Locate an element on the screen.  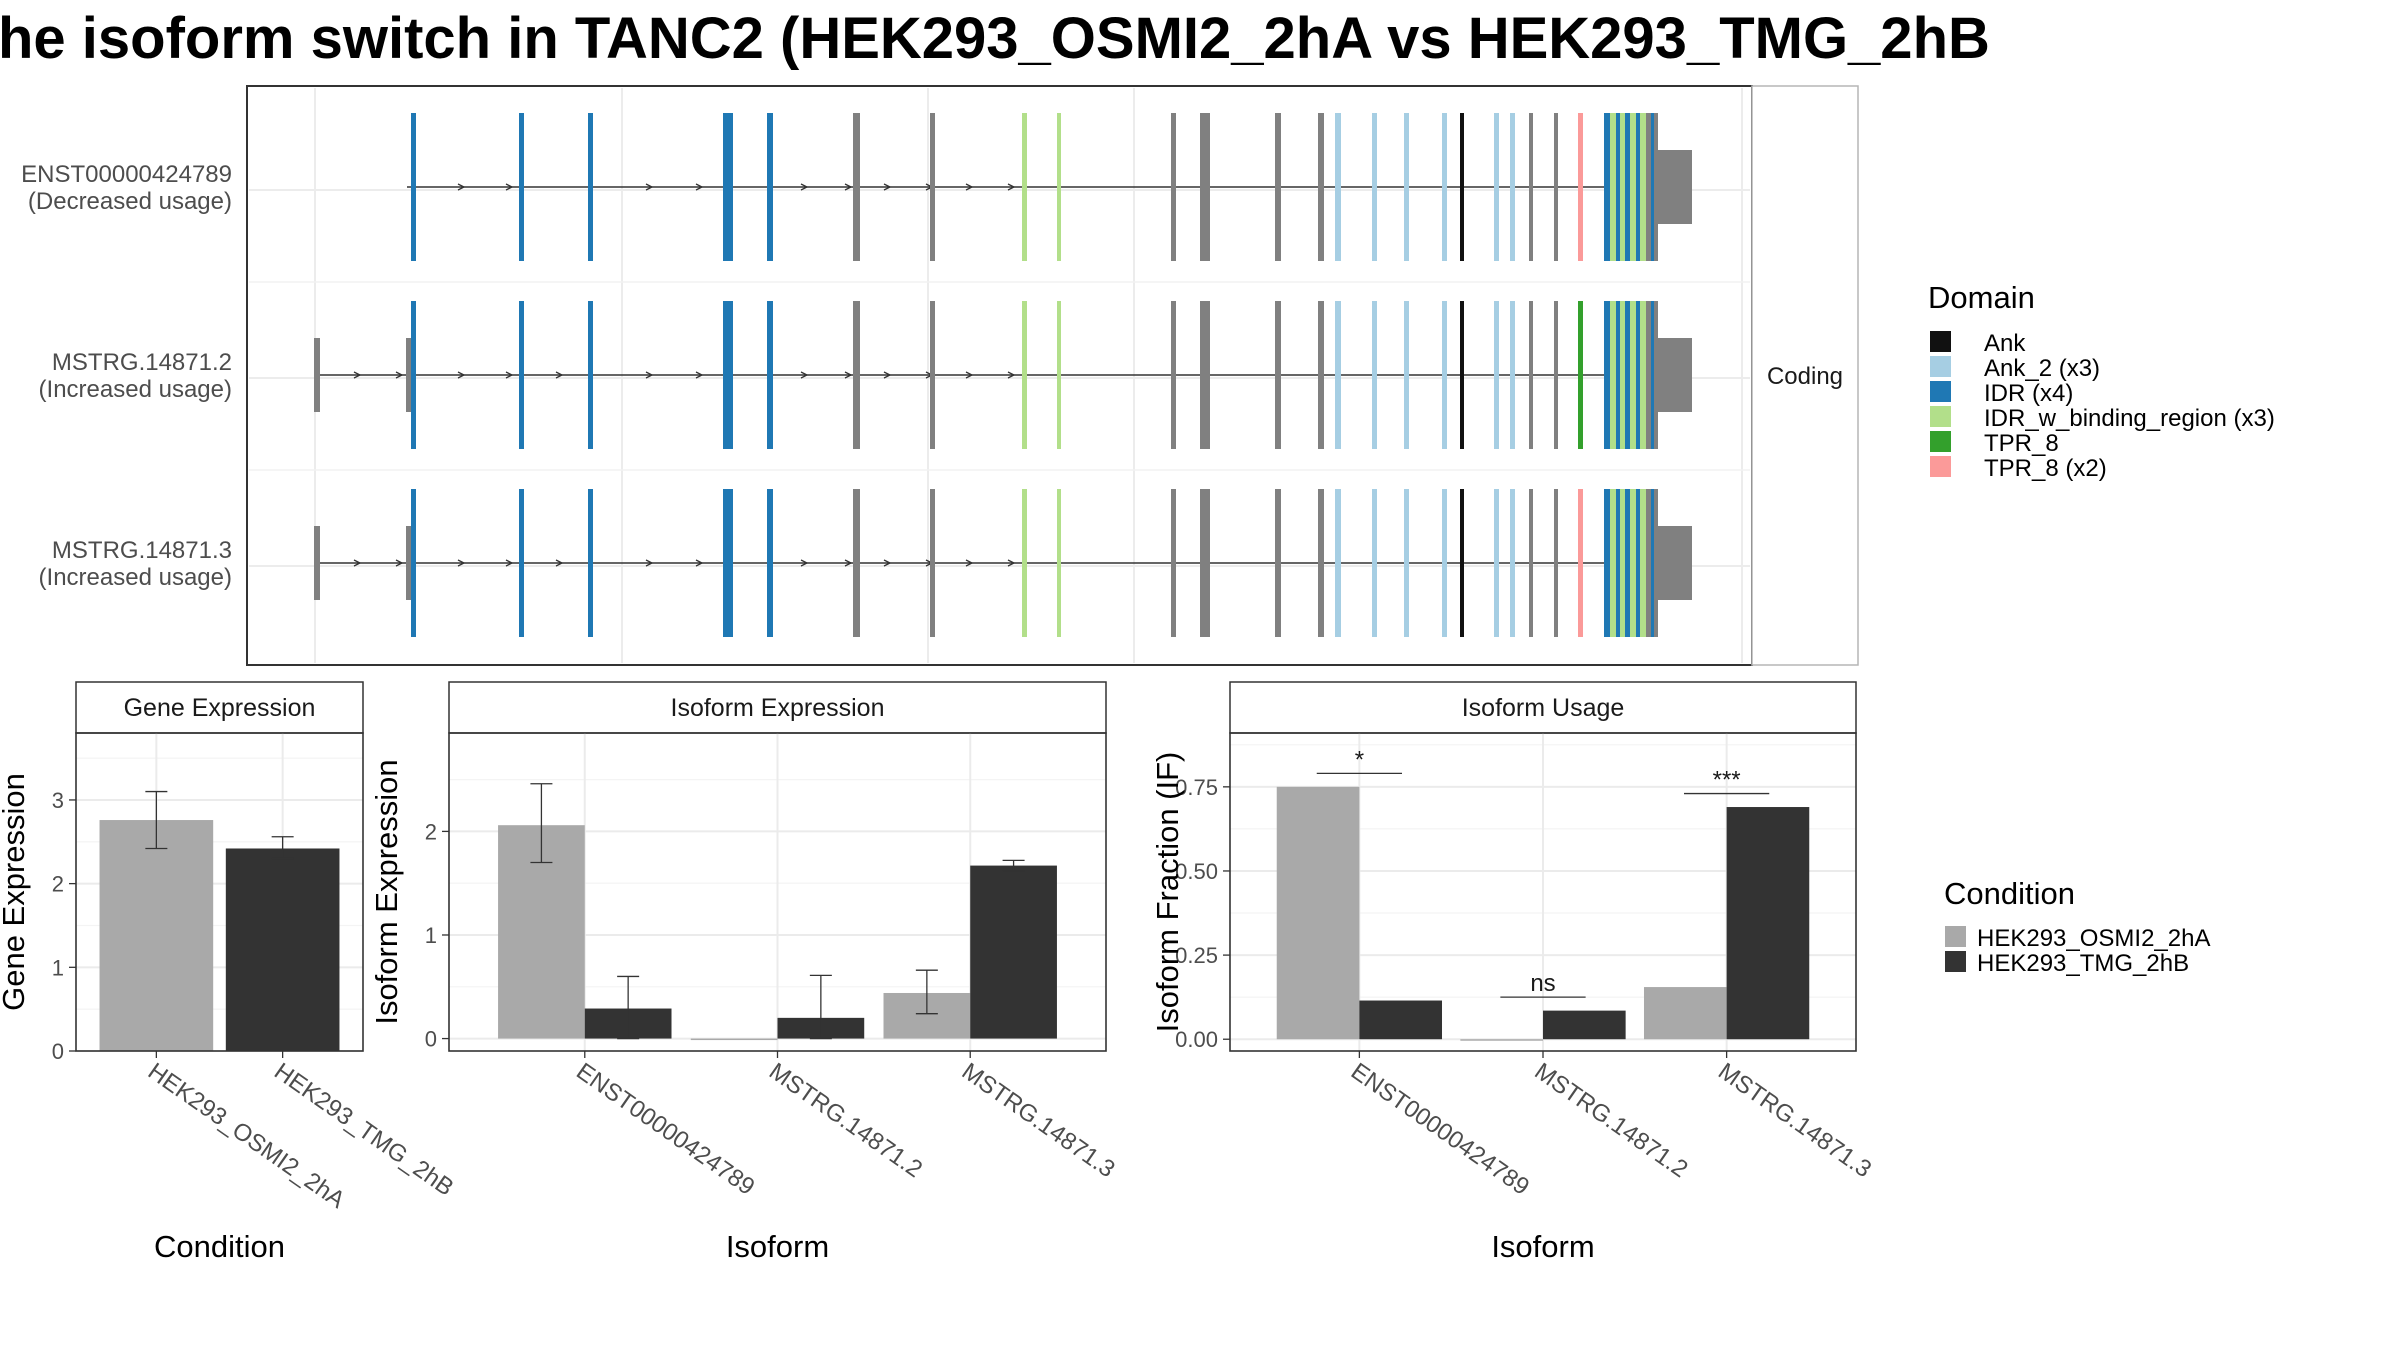
legend-swatch-tmg is located at coordinates (1955, 961).